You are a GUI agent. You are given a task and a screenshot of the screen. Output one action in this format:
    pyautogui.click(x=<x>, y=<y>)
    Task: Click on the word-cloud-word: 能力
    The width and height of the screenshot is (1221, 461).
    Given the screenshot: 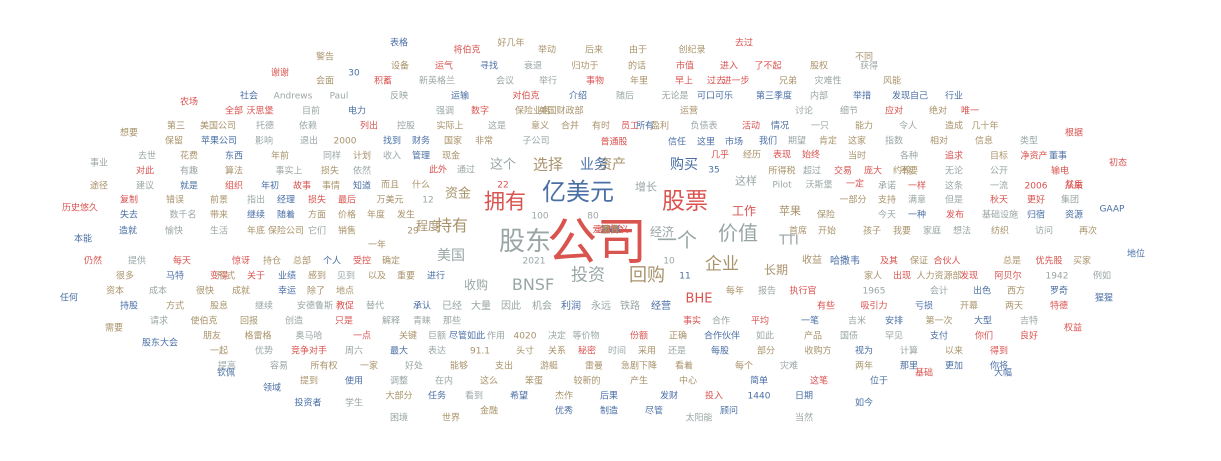 What is the action you would take?
    pyautogui.click(x=864, y=126)
    